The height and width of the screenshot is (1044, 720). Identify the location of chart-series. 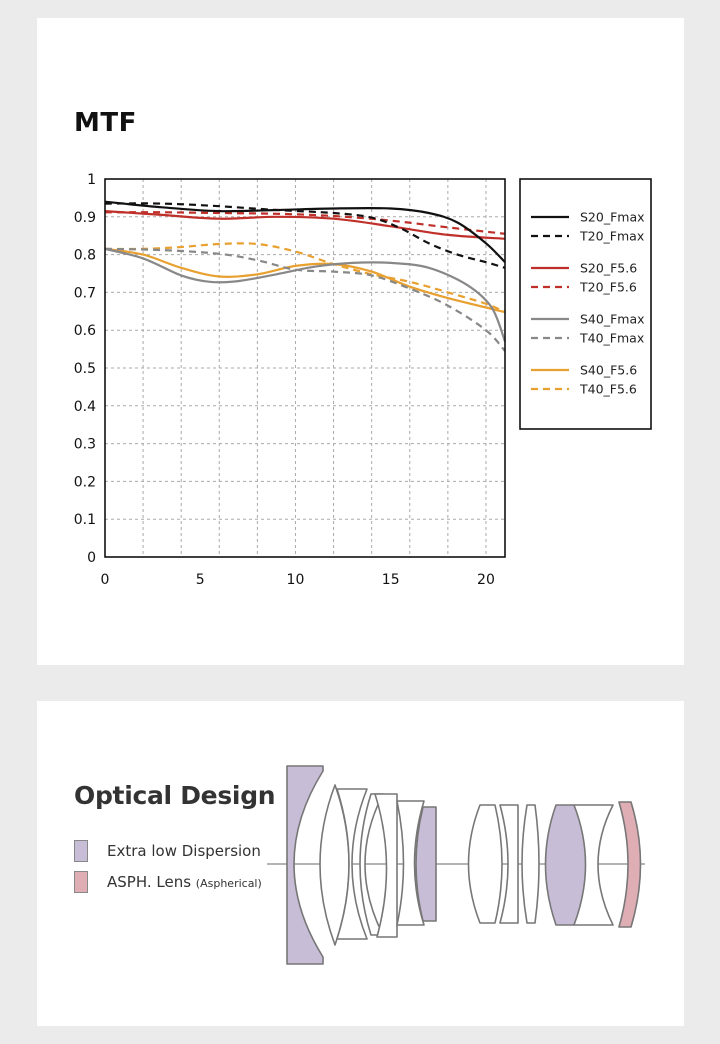
(305, 276).